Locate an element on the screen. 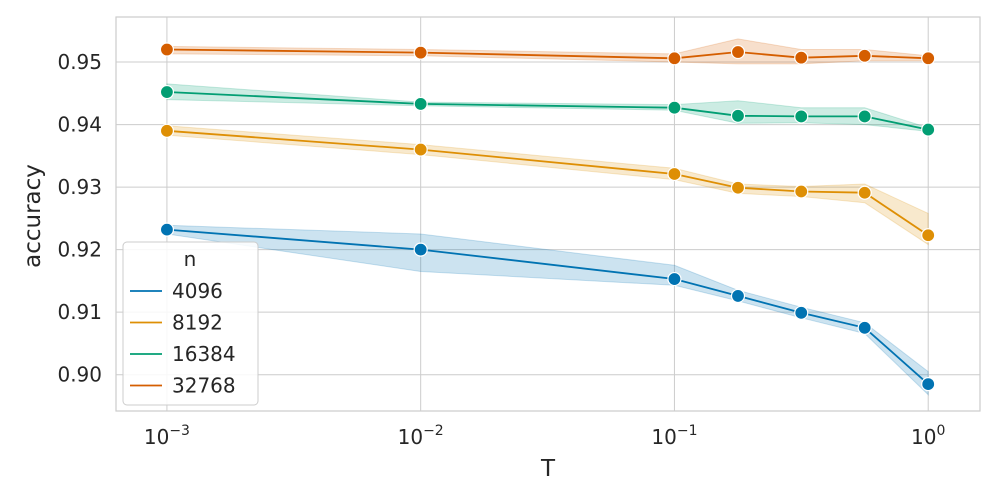  y-tick-label: 0.93 is located at coordinates (79, 187).